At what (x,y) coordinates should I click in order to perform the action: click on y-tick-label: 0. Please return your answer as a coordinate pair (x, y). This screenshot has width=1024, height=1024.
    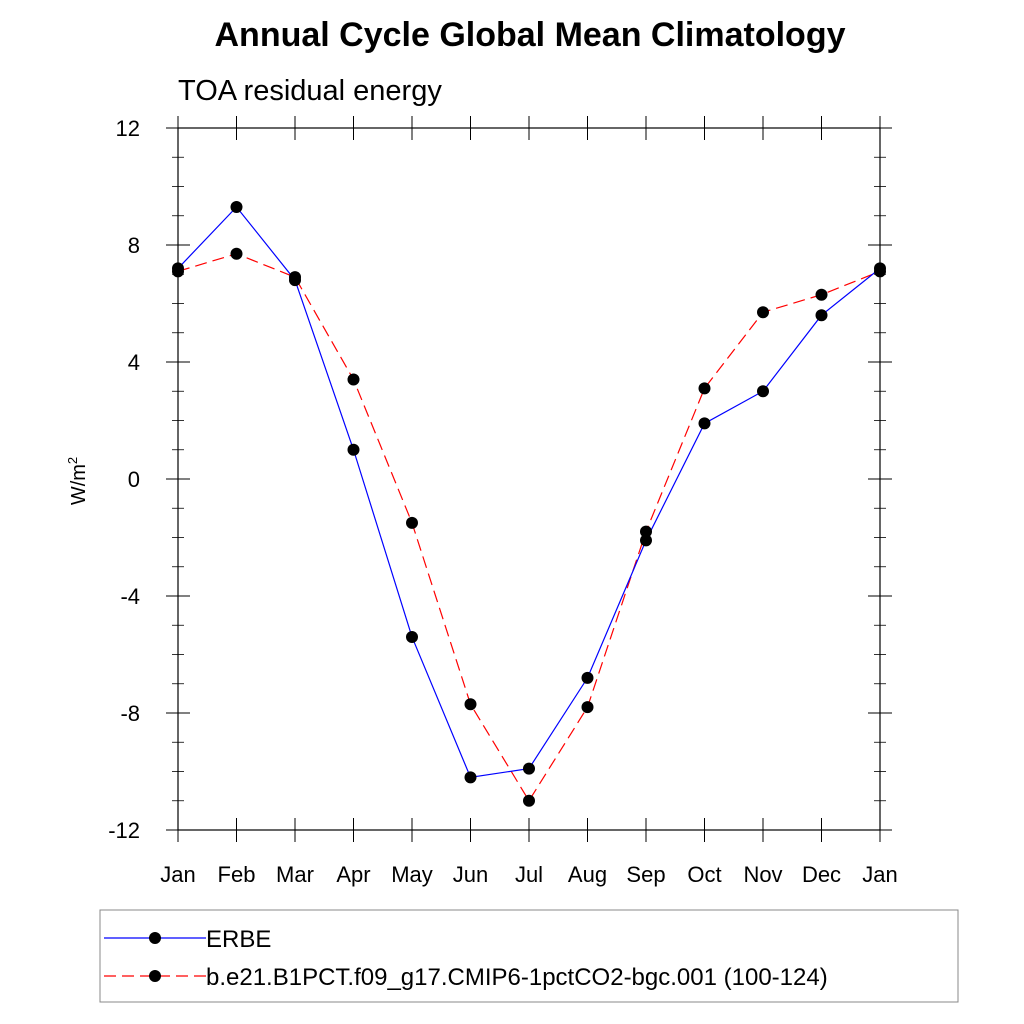
    Looking at the image, I should click on (134, 479).